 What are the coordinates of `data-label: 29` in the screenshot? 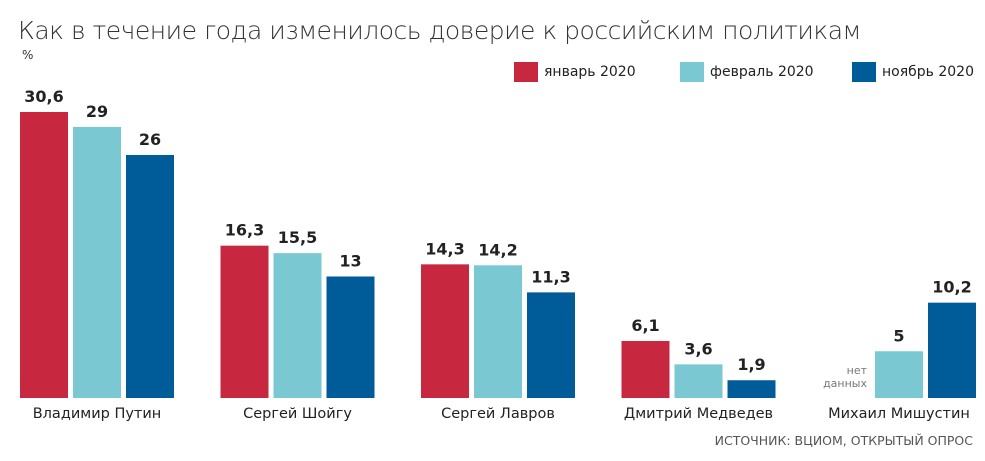 It's located at (97, 111).